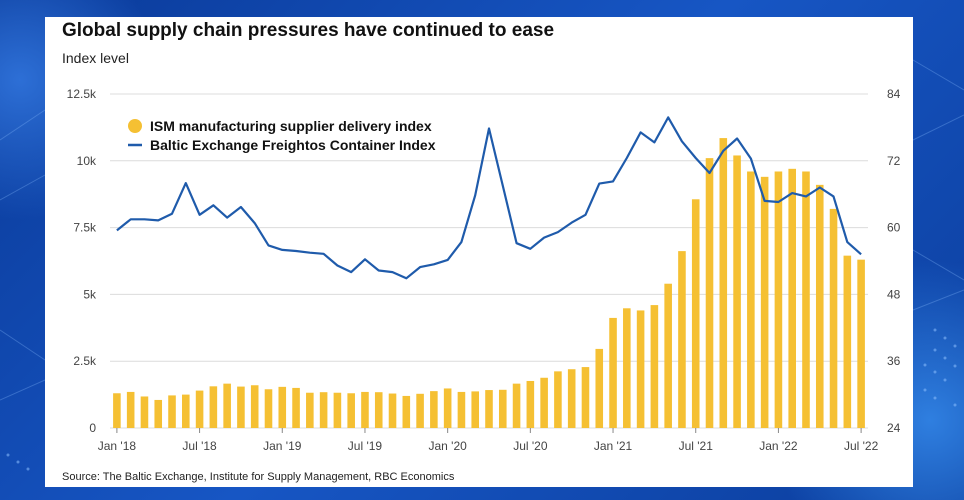  What do you see at coordinates (894, 228) in the screenshot?
I see `y-right-tick-label: 60` at bounding box center [894, 228].